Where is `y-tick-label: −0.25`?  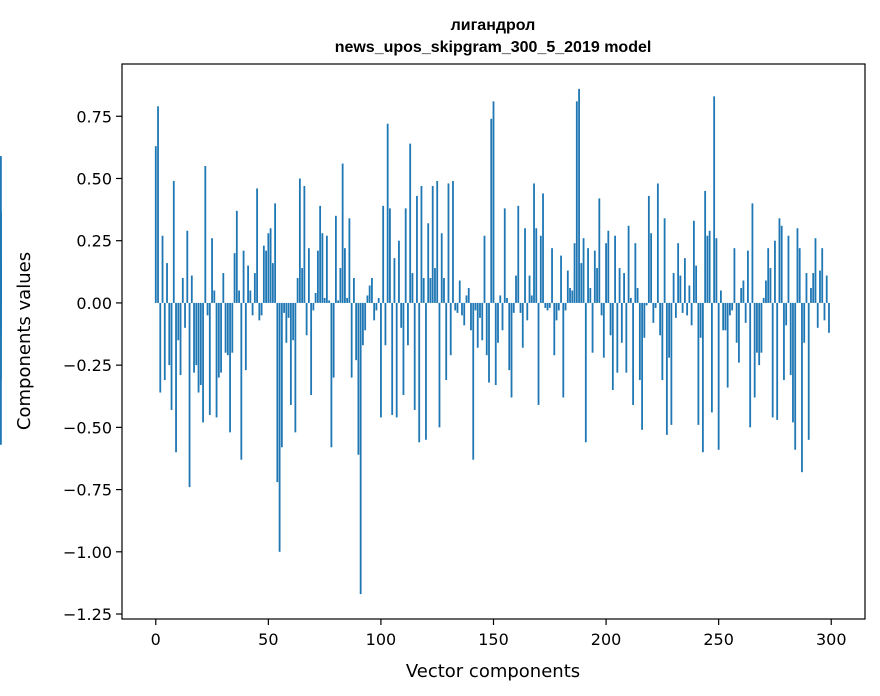
y-tick-label: −0.25 is located at coordinates (87, 365).